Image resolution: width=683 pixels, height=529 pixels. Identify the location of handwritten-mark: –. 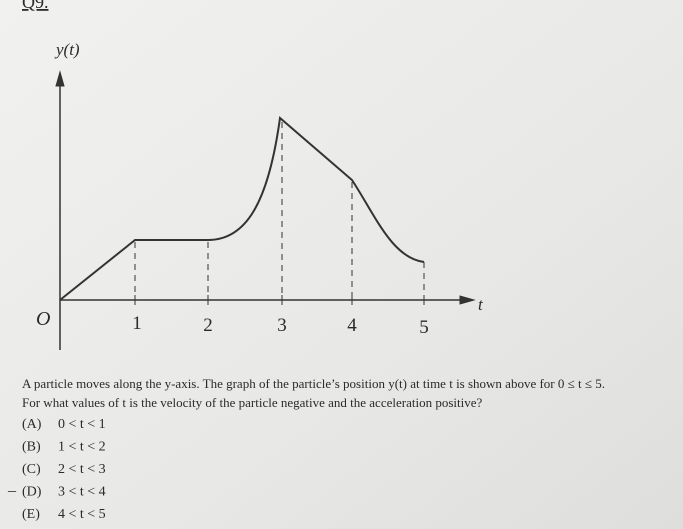
(12, 491).